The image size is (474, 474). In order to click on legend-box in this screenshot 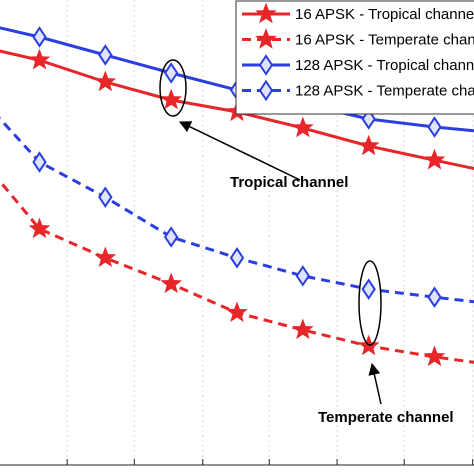, I will do `click(354, 57)`.